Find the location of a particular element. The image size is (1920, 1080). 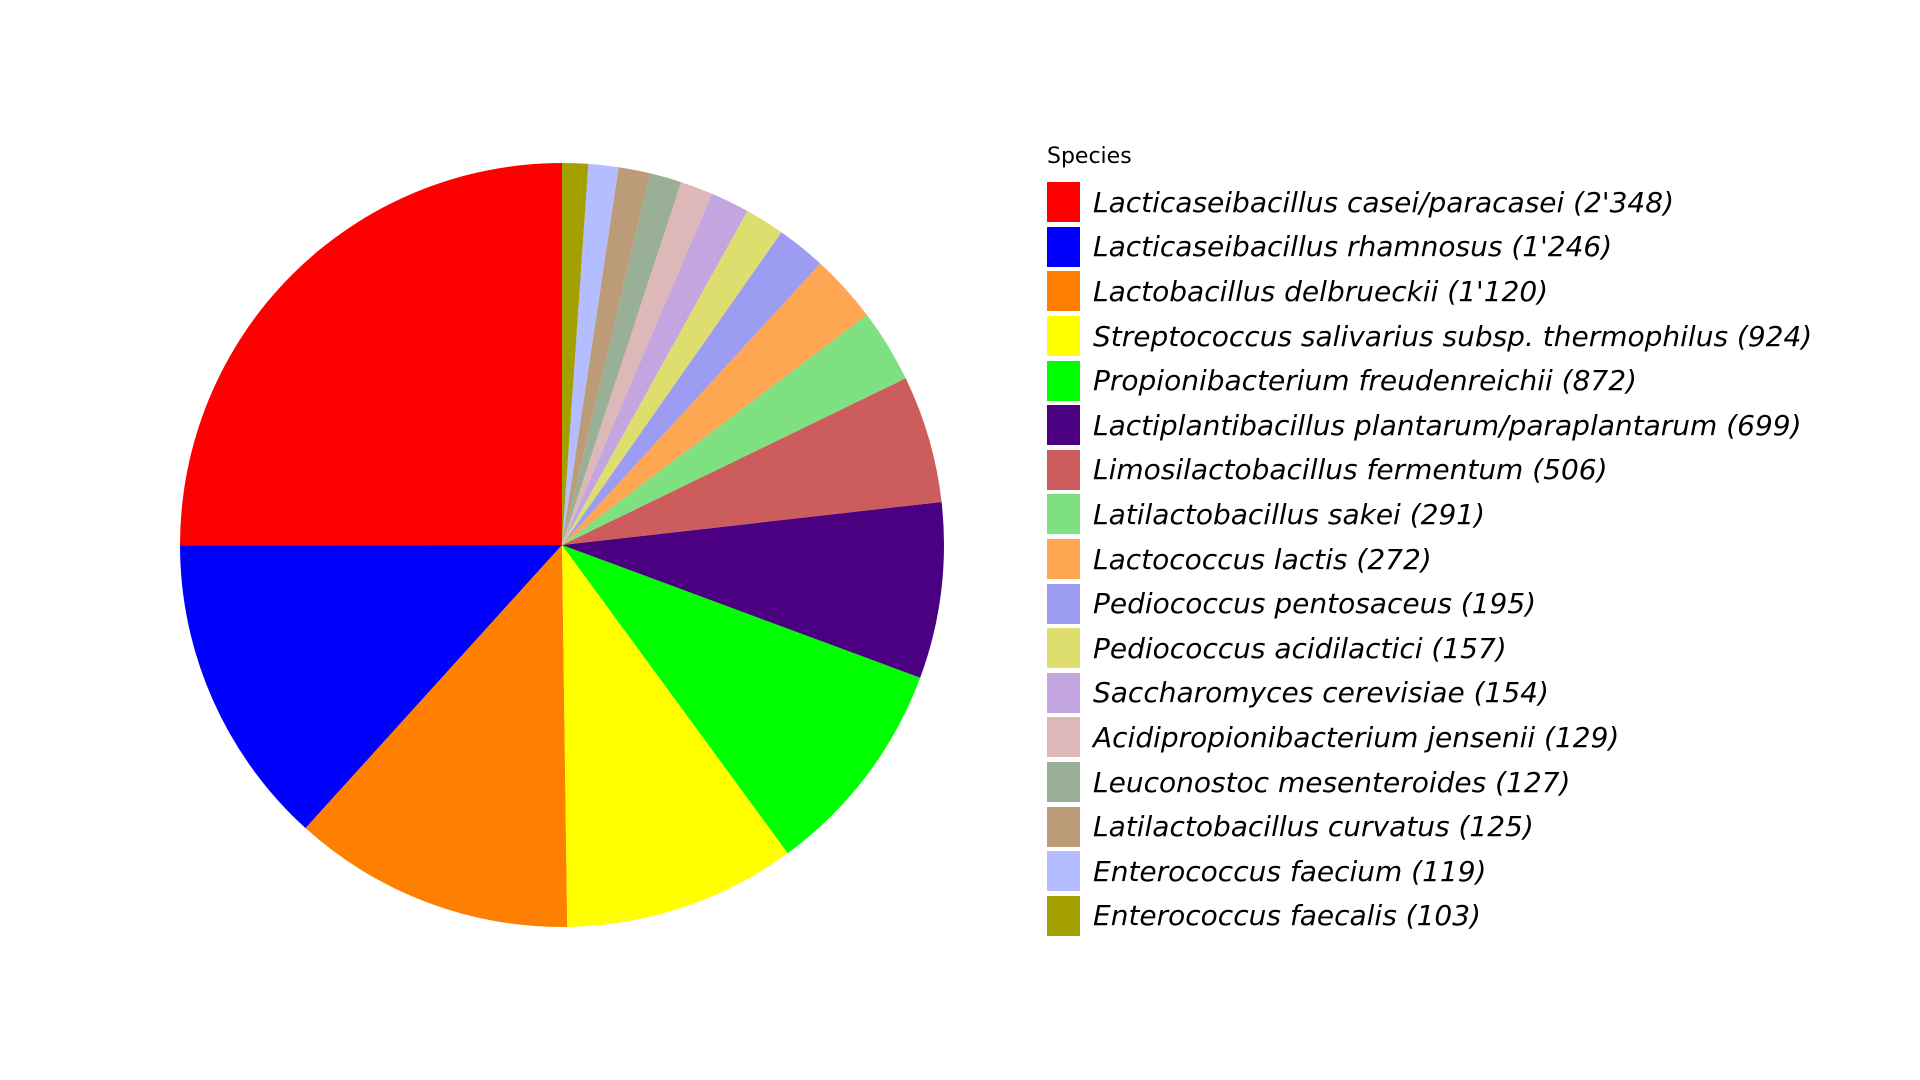

legend-label: Limosilactobacillus fermentum (506) is located at coordinates (1350, 470).